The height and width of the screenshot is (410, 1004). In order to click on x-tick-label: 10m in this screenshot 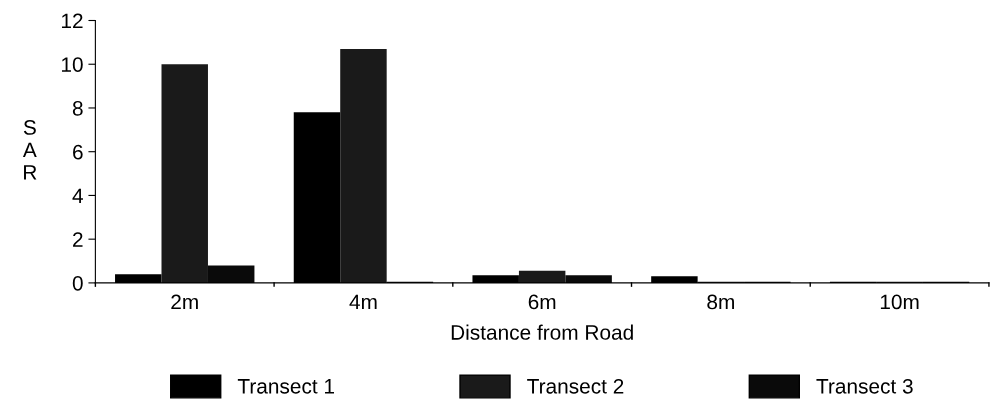, I will do `click(899, 302)`.